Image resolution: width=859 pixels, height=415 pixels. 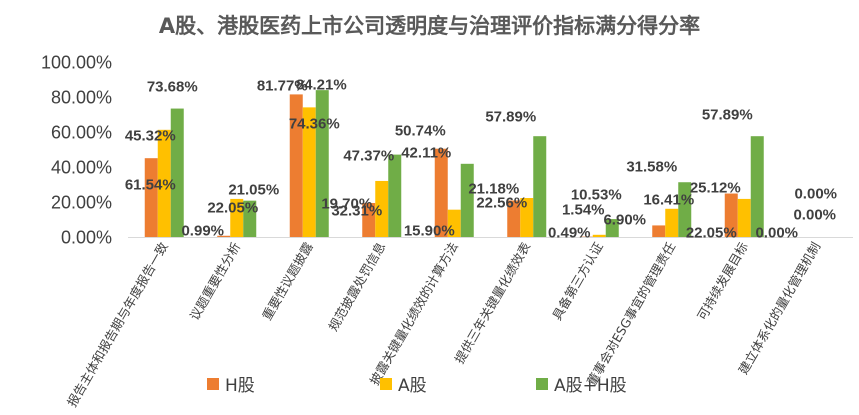 What do you see at coordinates (596, 195) in the screenshot?
I see `data-label: 10.53%` at bounding box center [596, 195].